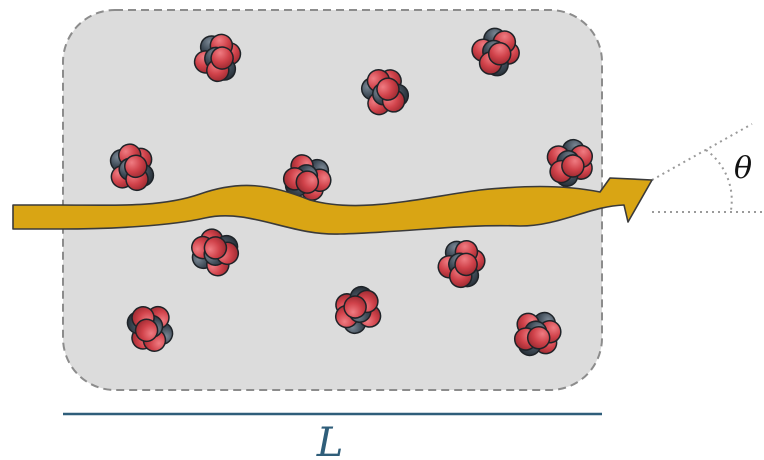  Describe the element at coordinates (702, 152) in the screenshot. I see `scattered-direction-line` at that location.